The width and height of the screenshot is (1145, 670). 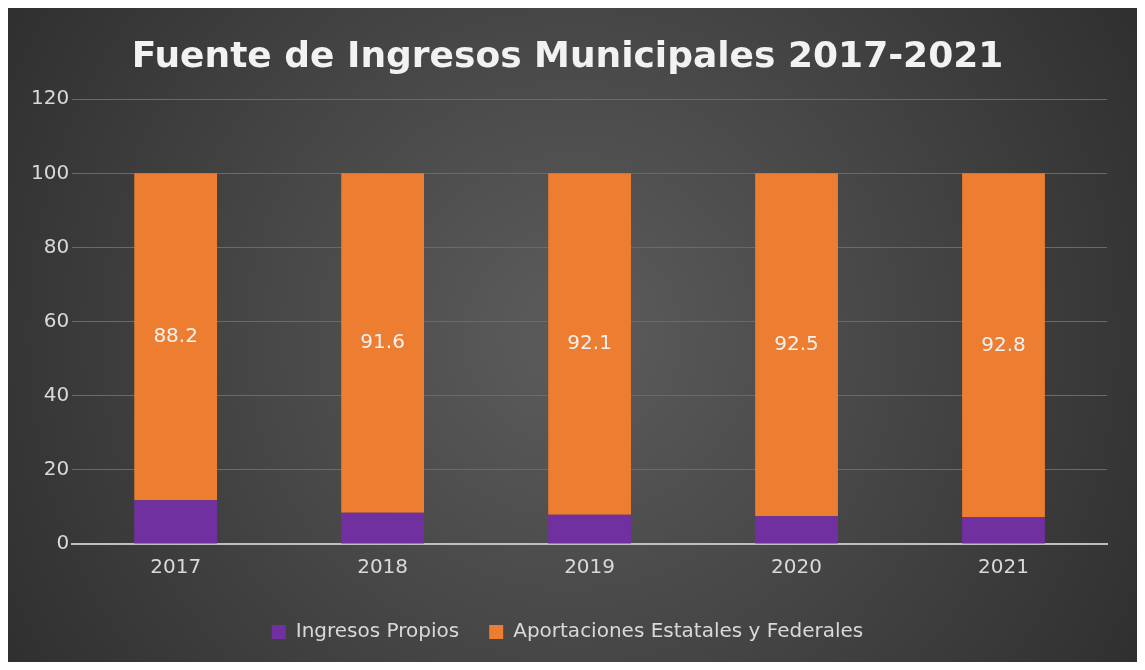 What do you see at coordinates (175, 335) in the screenshot?
I see `data-label: 88.2` at bounding box center [175, 335].